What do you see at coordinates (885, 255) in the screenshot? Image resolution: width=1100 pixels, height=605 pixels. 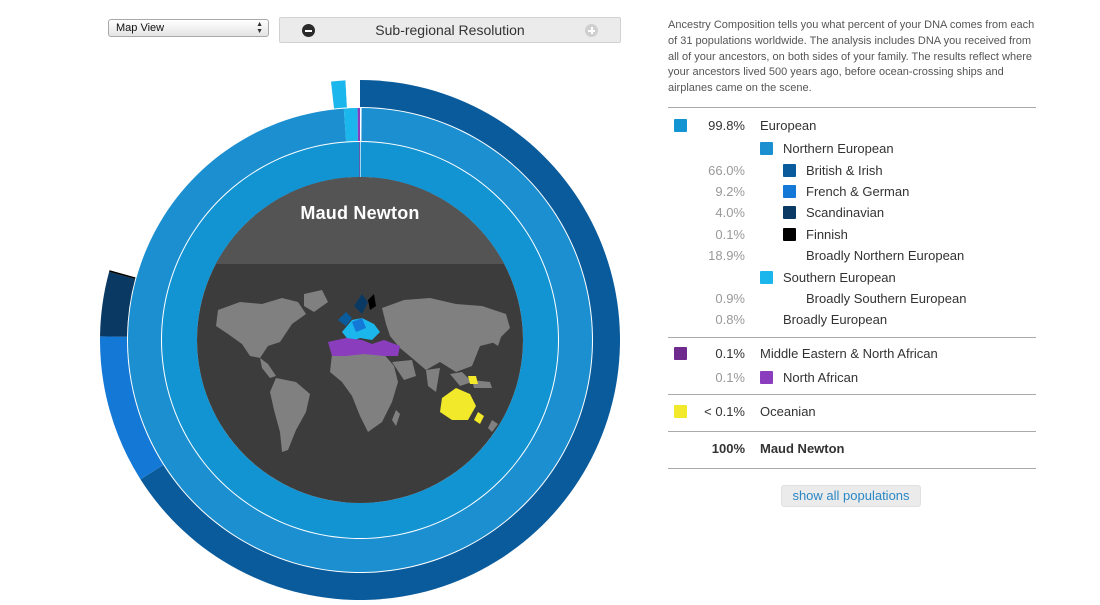 I see `broadly-northern-european-name: Broadly Northern European` at bounding box center [885, 255].